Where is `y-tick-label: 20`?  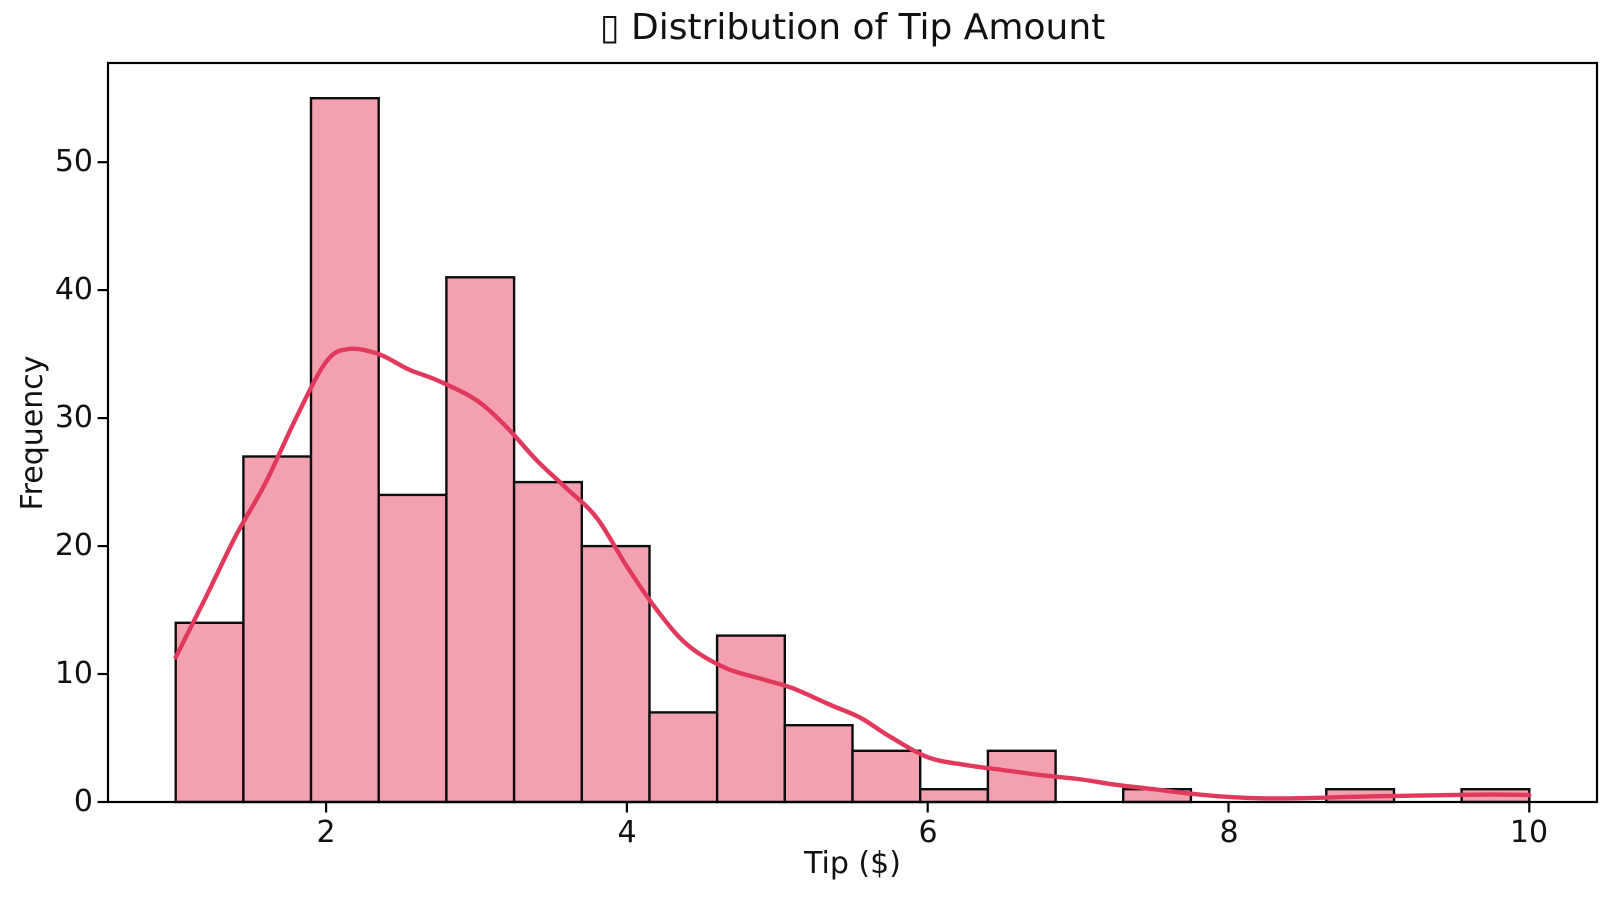 y-tick-label: 20 is located at coordinates (73, 545).